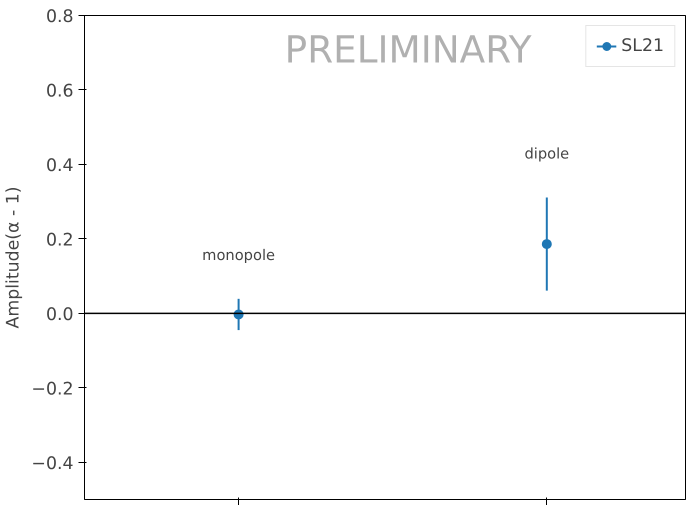 Image resolution: width=696 pixels, height=513 pixels. I want to click on annotation: dipole, so click(547, 154).